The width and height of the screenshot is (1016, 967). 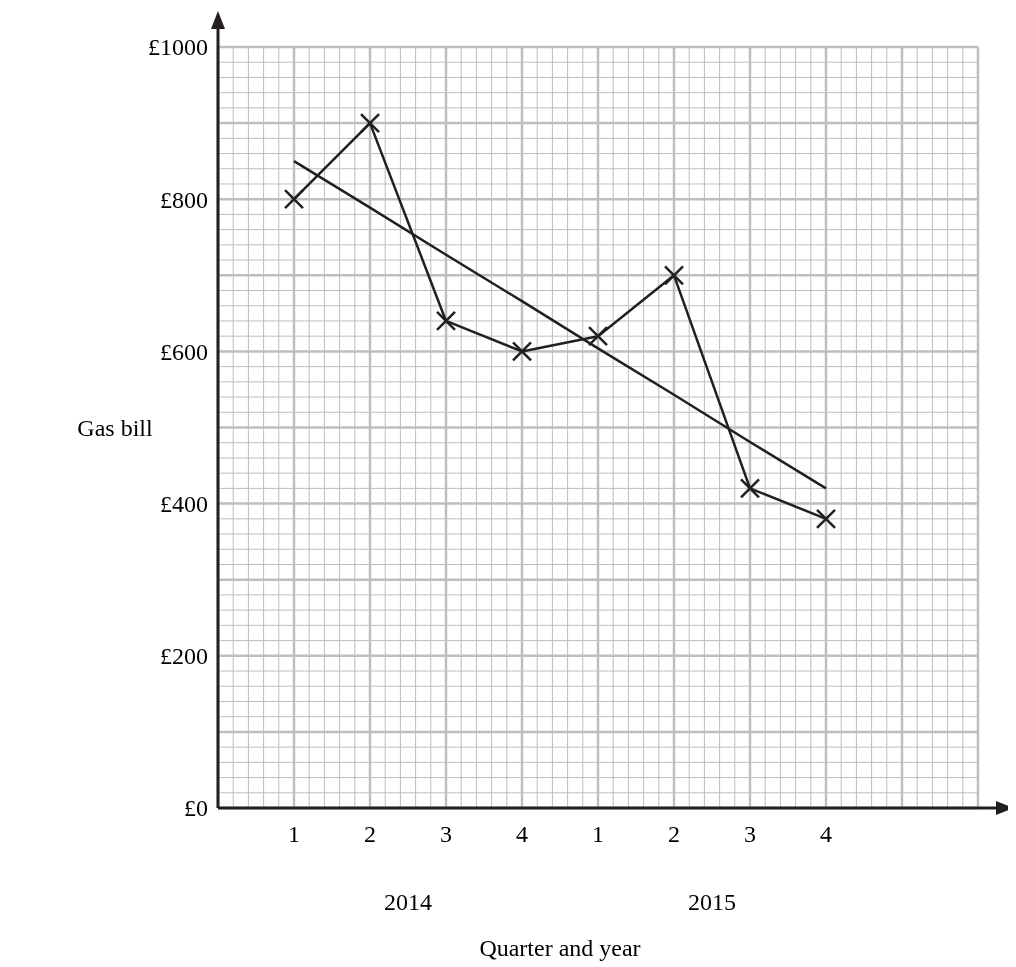 What do you see at coordinates (115, 427) in the screenshot?
I see `y-axis-title: Gas bill` at bounding box center [115, 427].